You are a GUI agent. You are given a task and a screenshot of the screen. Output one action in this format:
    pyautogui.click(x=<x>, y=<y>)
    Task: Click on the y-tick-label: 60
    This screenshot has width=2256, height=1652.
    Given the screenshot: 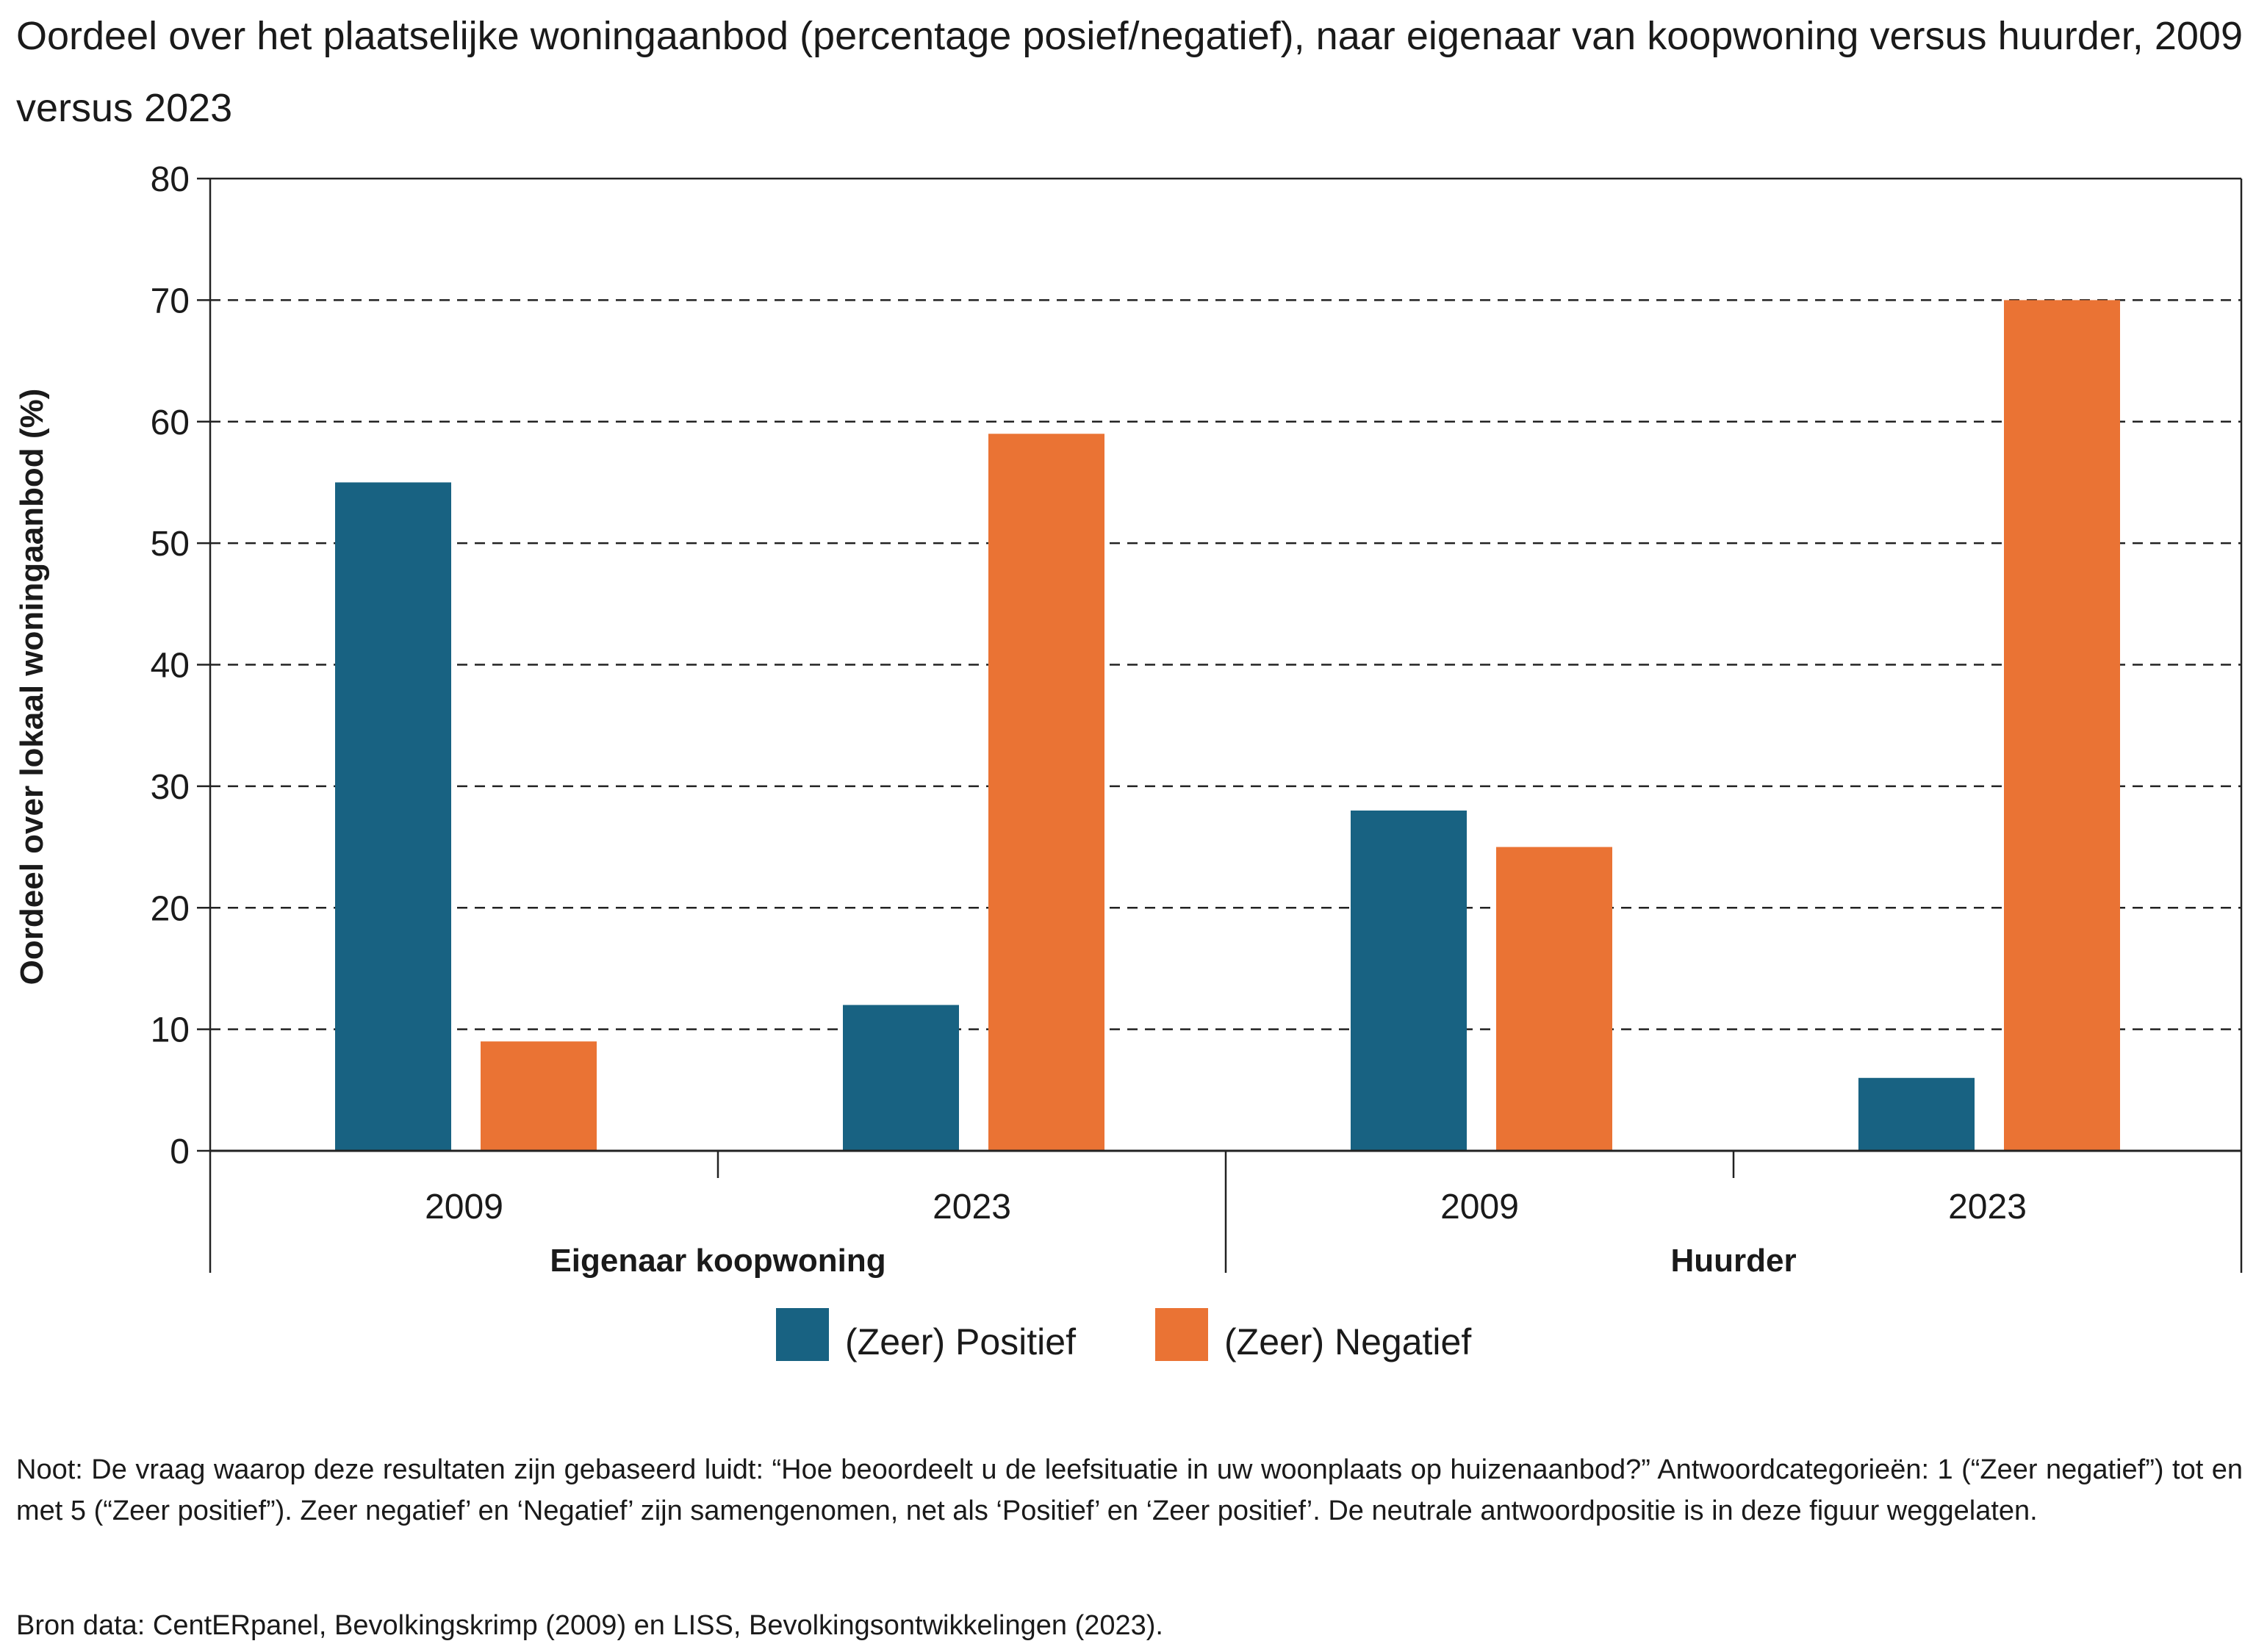 What is the action you would take?
    pyautogui.click(x=170, y=423)
    